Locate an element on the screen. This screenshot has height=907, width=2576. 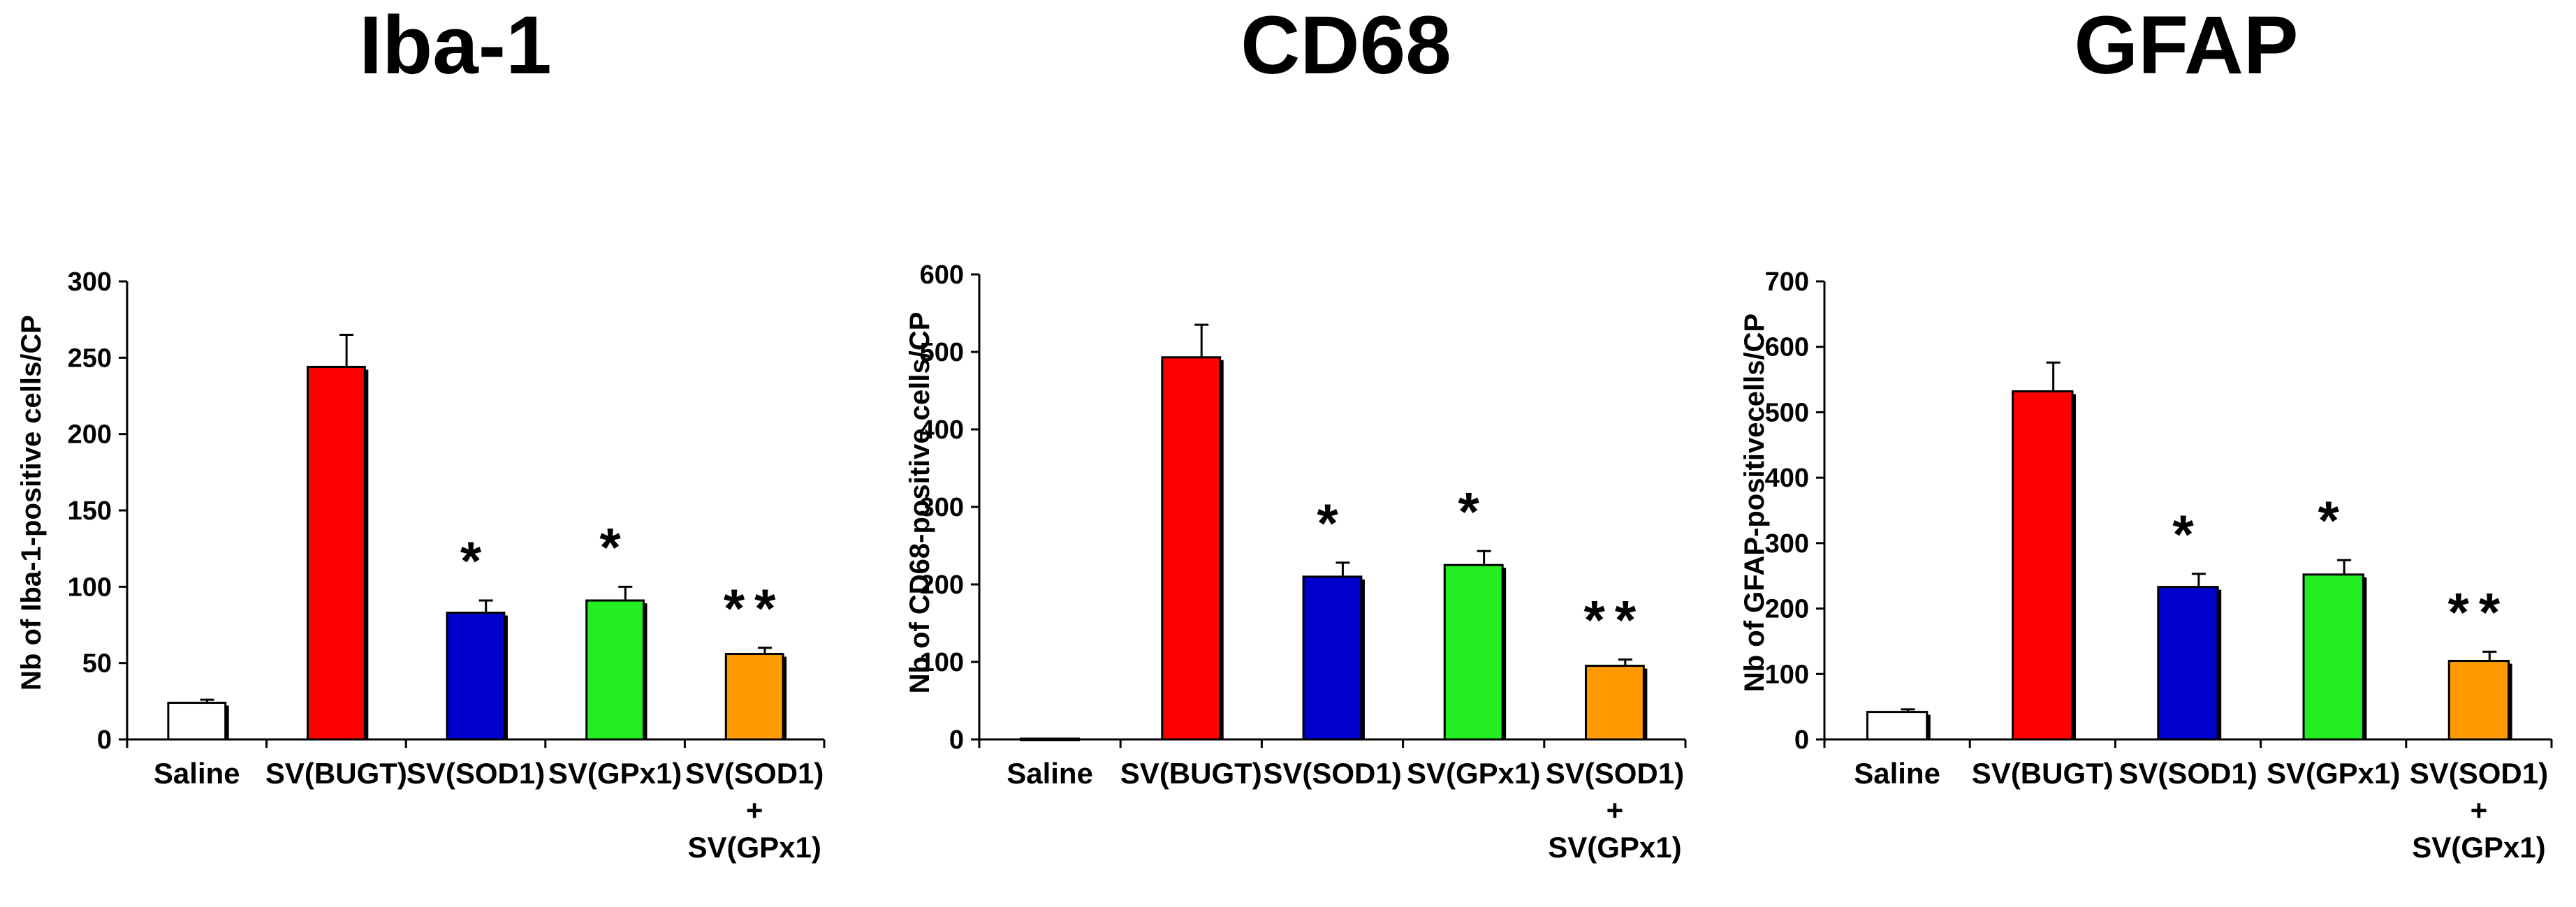
y-tick-label: 700 is located at coordinates (1787, 282).